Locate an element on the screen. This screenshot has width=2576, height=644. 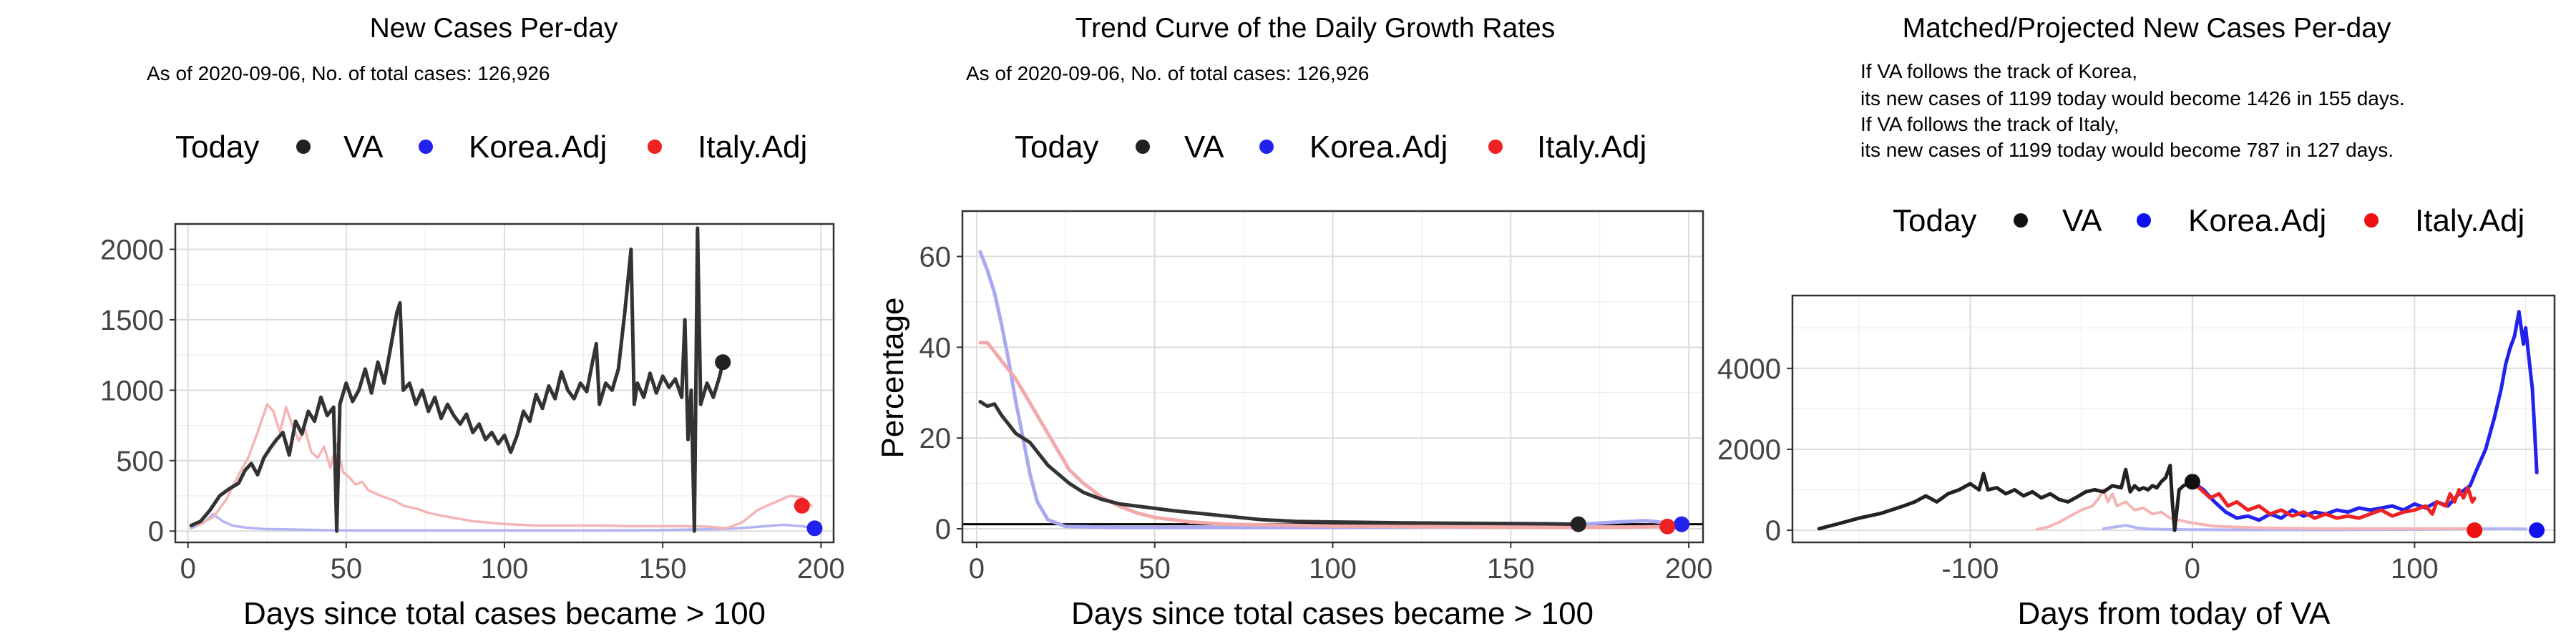
panel-1-grid is located at coordinates (504, 383).